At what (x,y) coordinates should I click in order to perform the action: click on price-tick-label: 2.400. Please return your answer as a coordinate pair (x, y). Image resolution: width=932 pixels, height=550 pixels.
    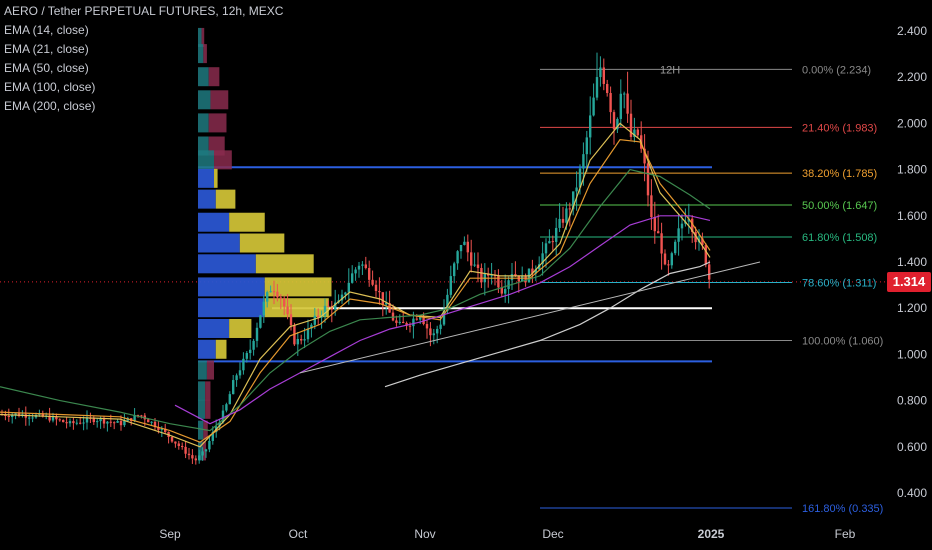
    Looking at the image, I should click on (912, 31).